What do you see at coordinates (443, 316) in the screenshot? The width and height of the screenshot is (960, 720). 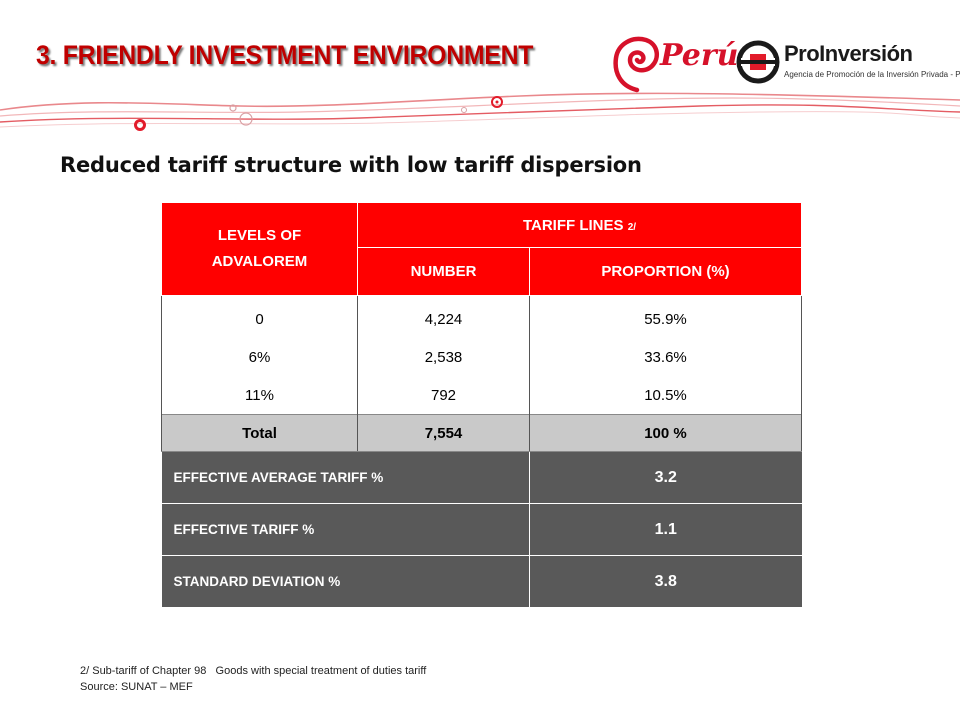 I see `cell-number: 4,224` at bounding box center [443, 316].